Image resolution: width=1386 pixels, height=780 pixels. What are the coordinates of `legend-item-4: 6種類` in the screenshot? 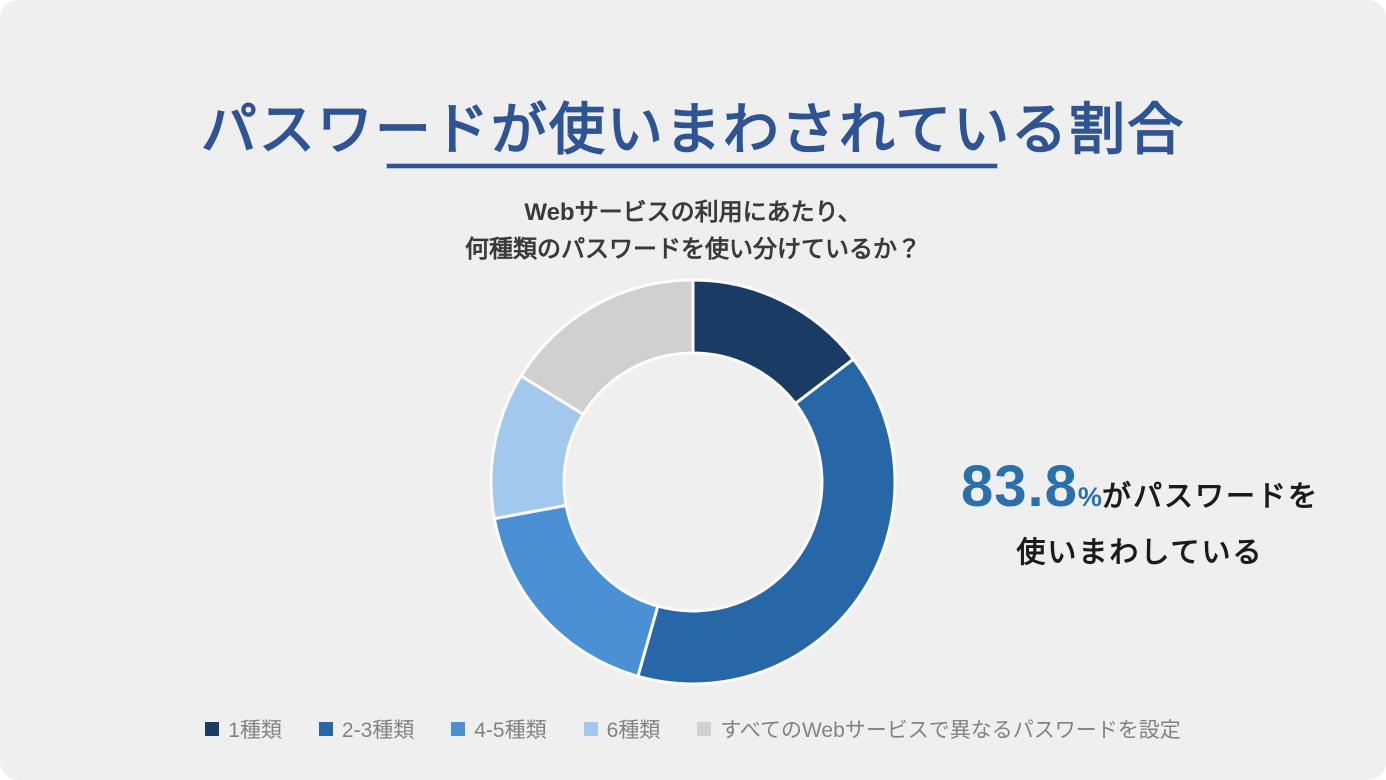 It's located at (622, 729).